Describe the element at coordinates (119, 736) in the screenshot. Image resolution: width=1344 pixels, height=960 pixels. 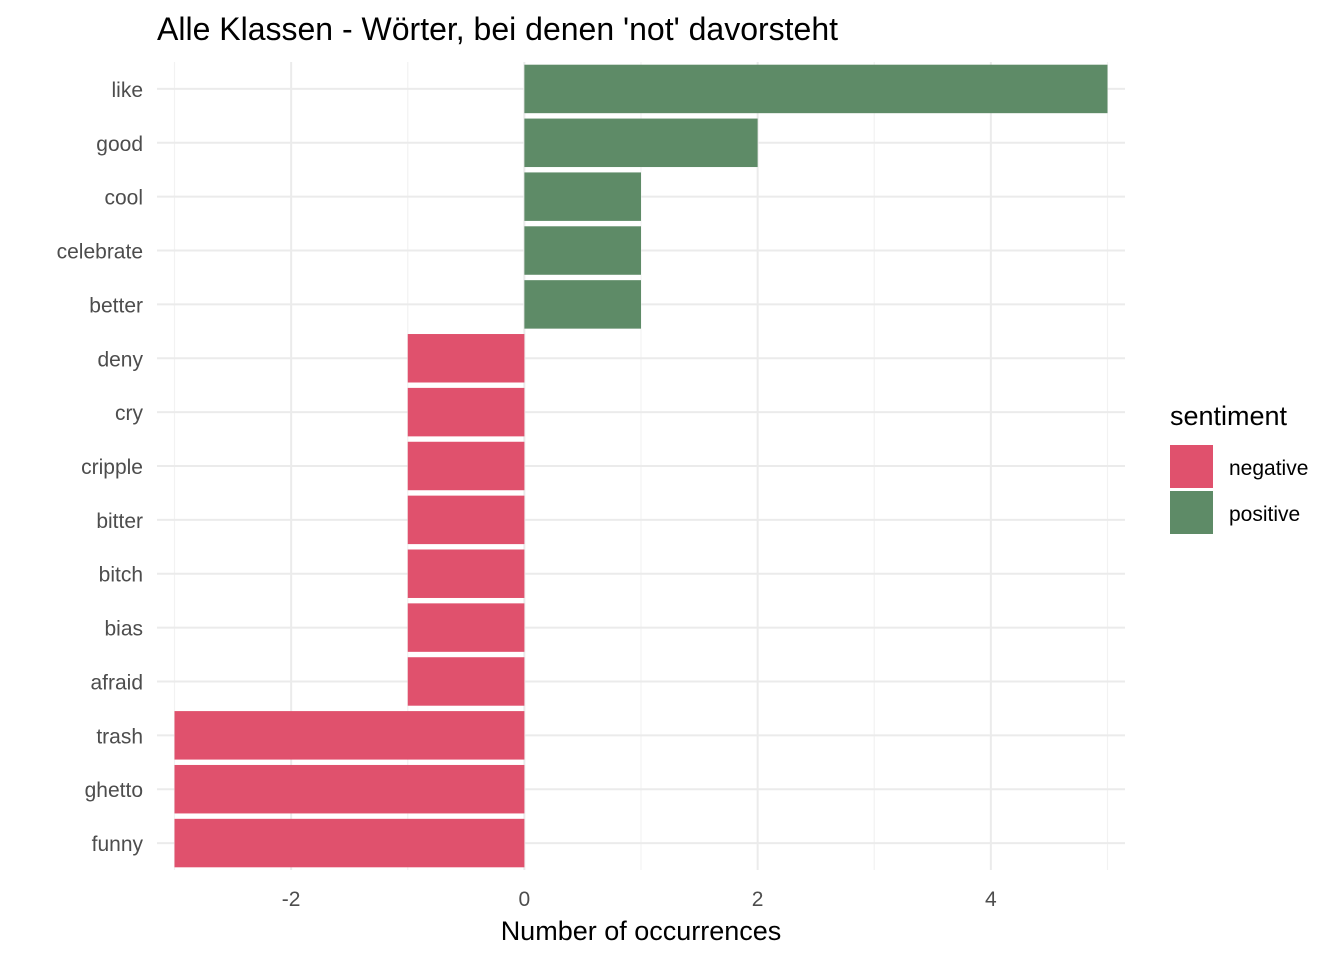
I see `y-tick-label: trash` at that location.